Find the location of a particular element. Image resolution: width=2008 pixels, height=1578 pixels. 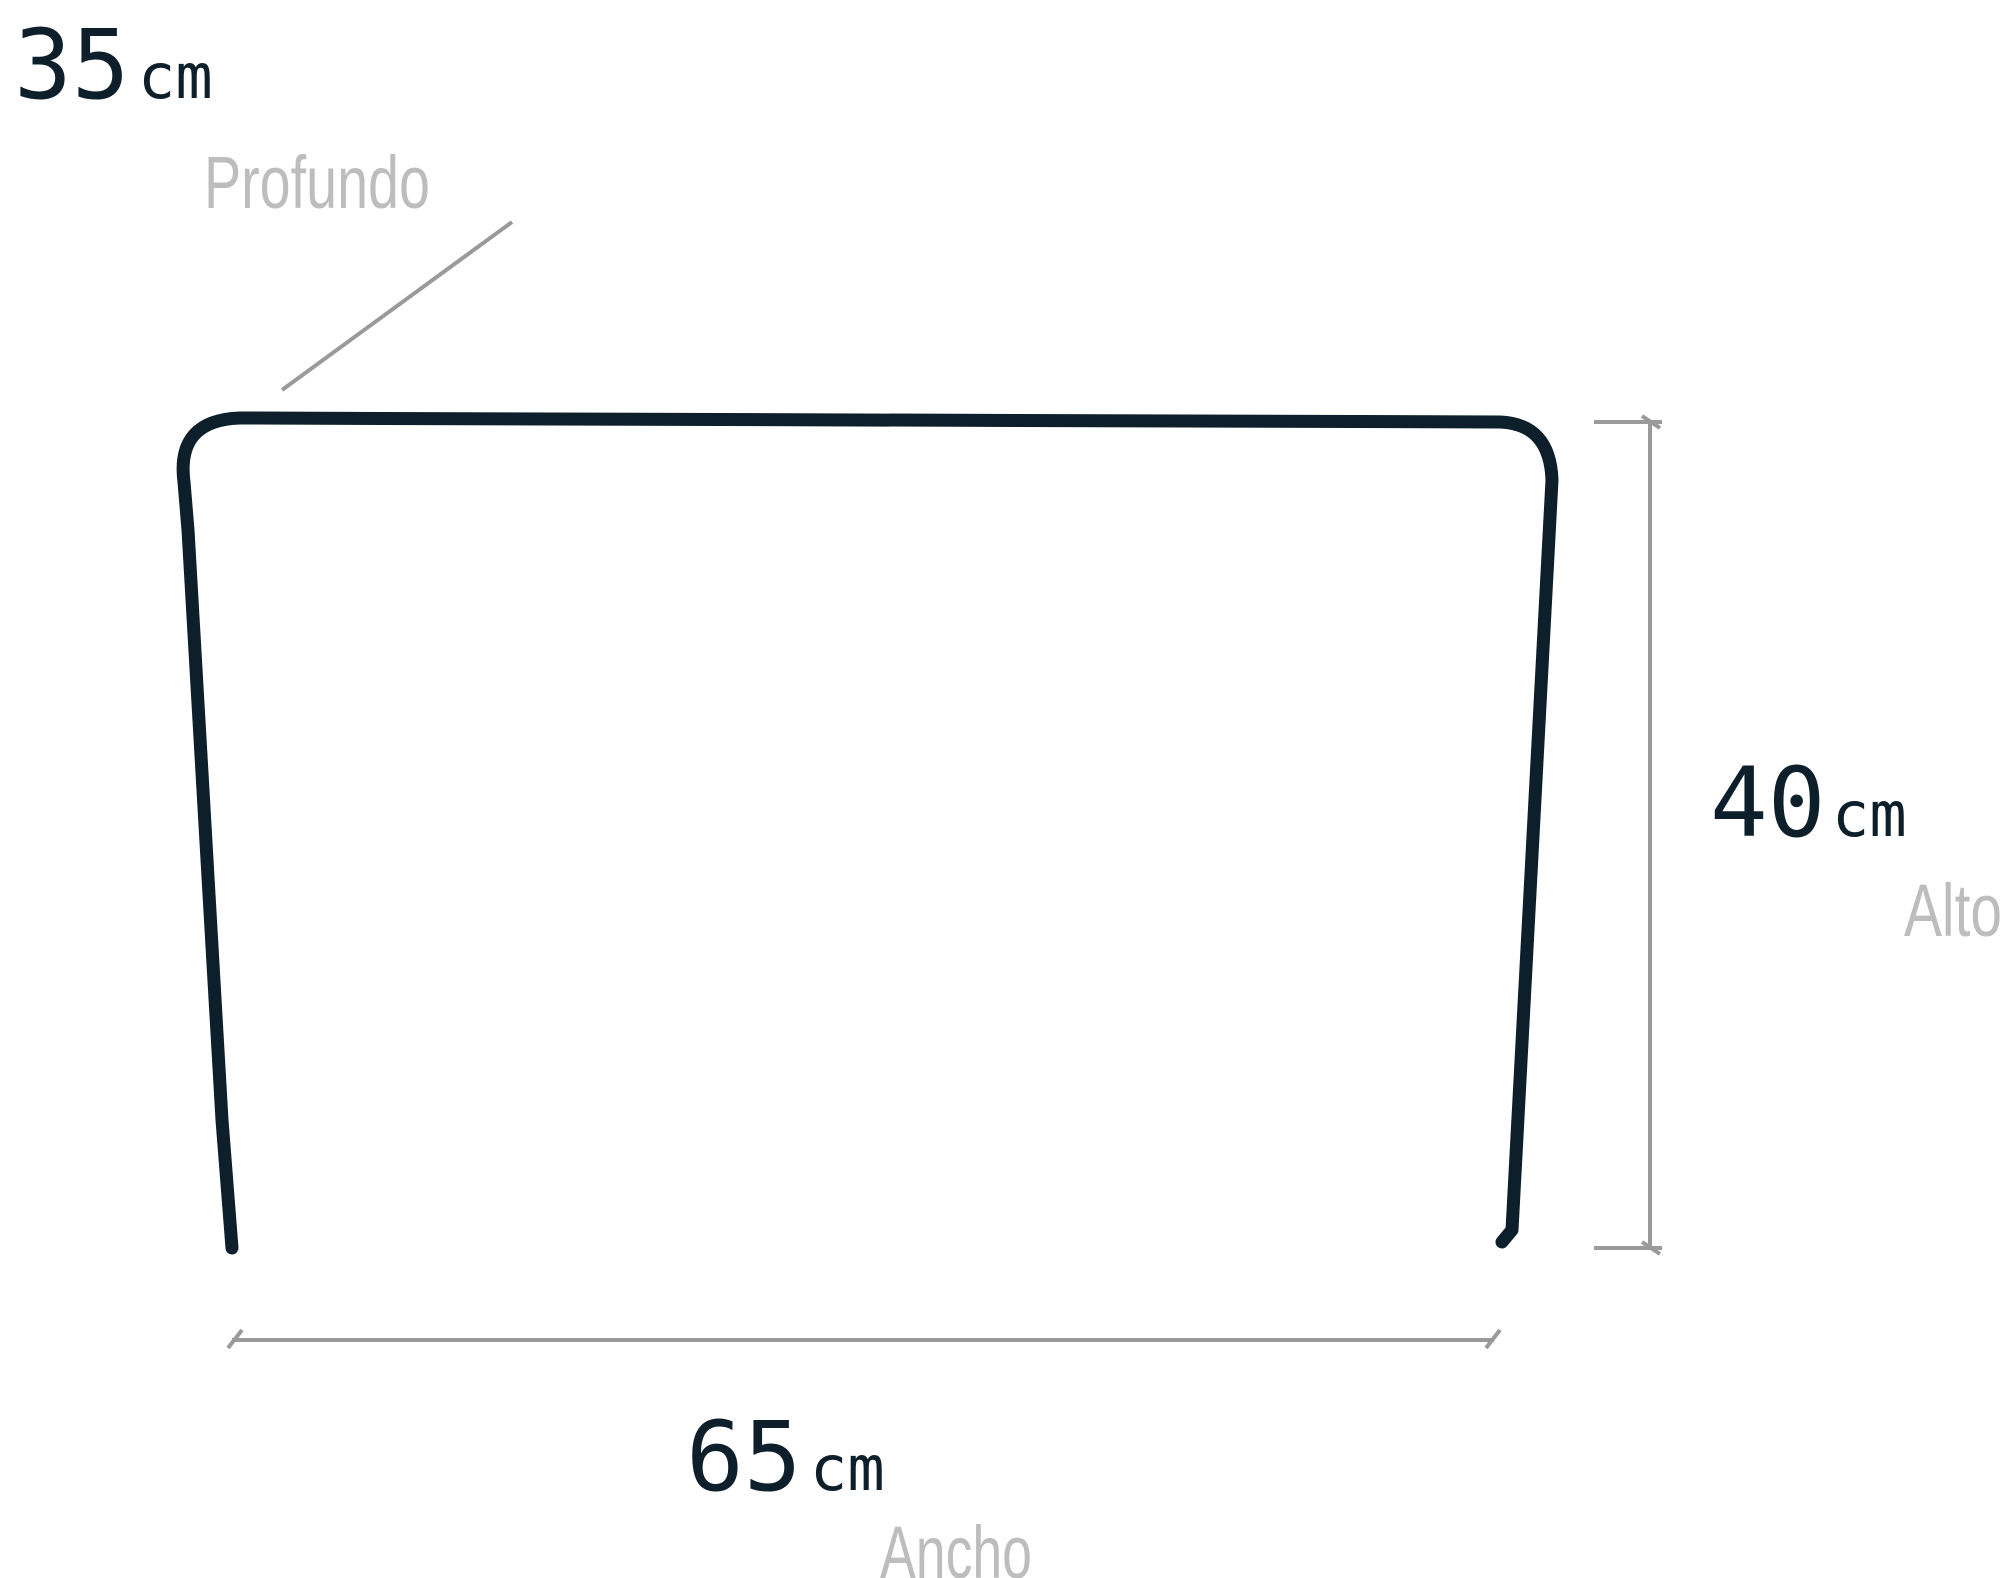

height-label: Alto is located at coordinates (1953, 910).